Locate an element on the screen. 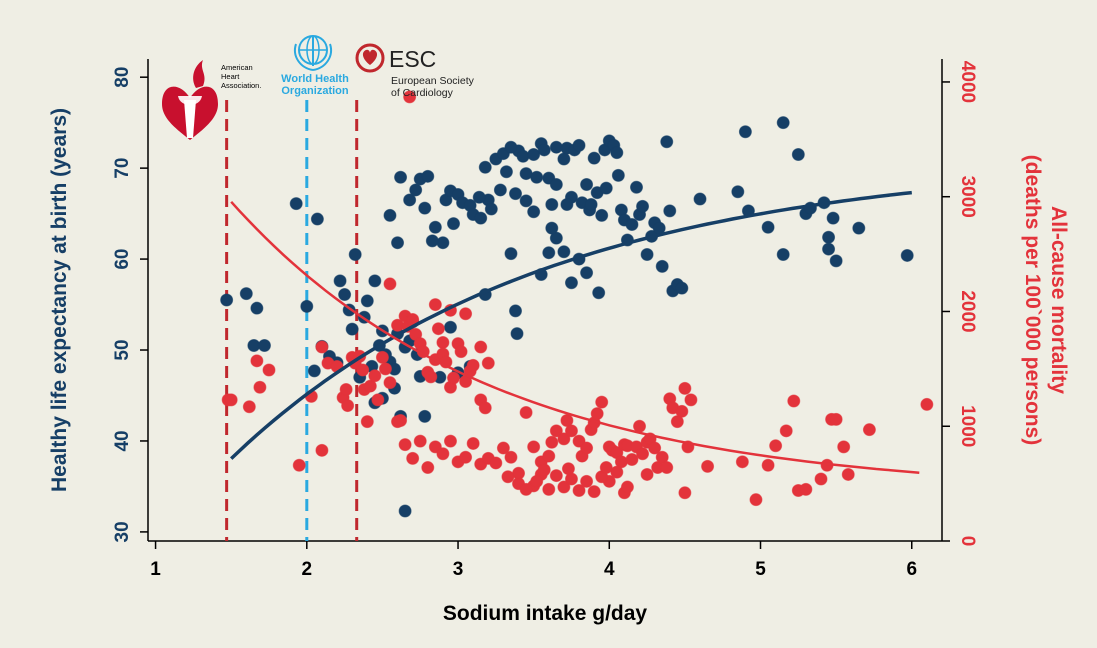 The image size is (1097, 648). aha-logo: American Heart Association. is located at coordinates (211, 100).